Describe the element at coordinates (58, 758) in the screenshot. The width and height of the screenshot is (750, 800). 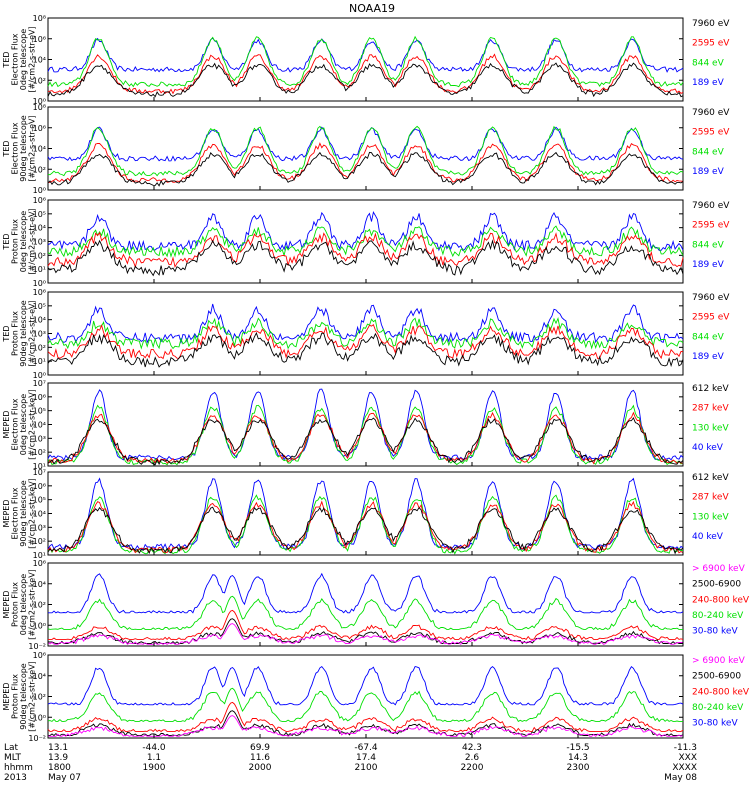
I see `x-tick-label: 13.9` at that location.